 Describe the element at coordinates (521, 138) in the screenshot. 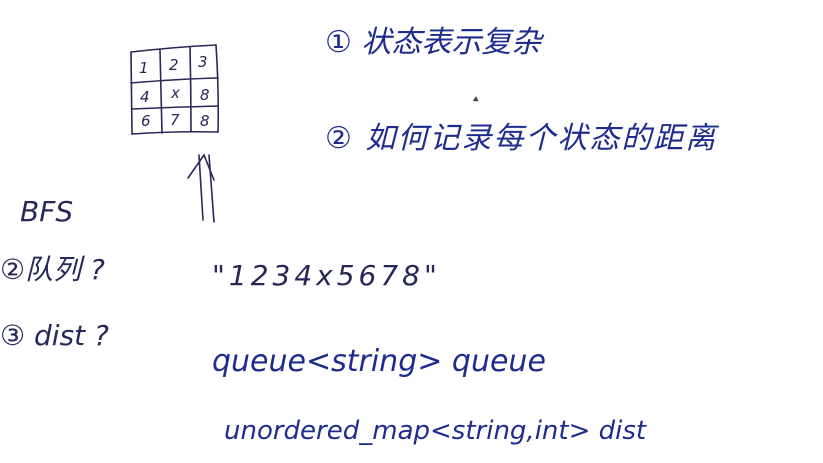

I see `note-record-distance: ② 如何记录每个状态的距离` at that location.